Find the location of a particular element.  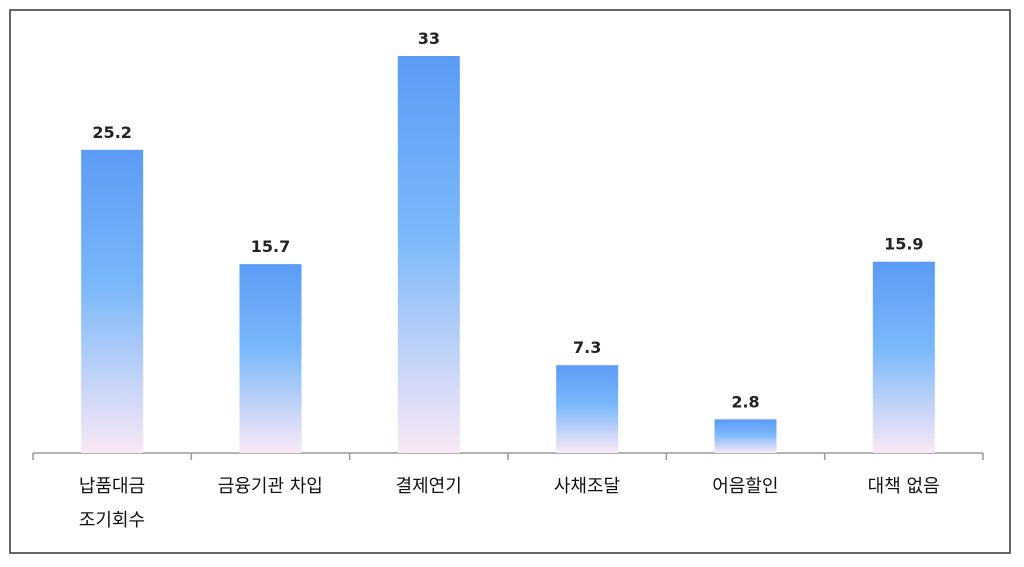

value-label: 33 is located at coordinates (429, 38).